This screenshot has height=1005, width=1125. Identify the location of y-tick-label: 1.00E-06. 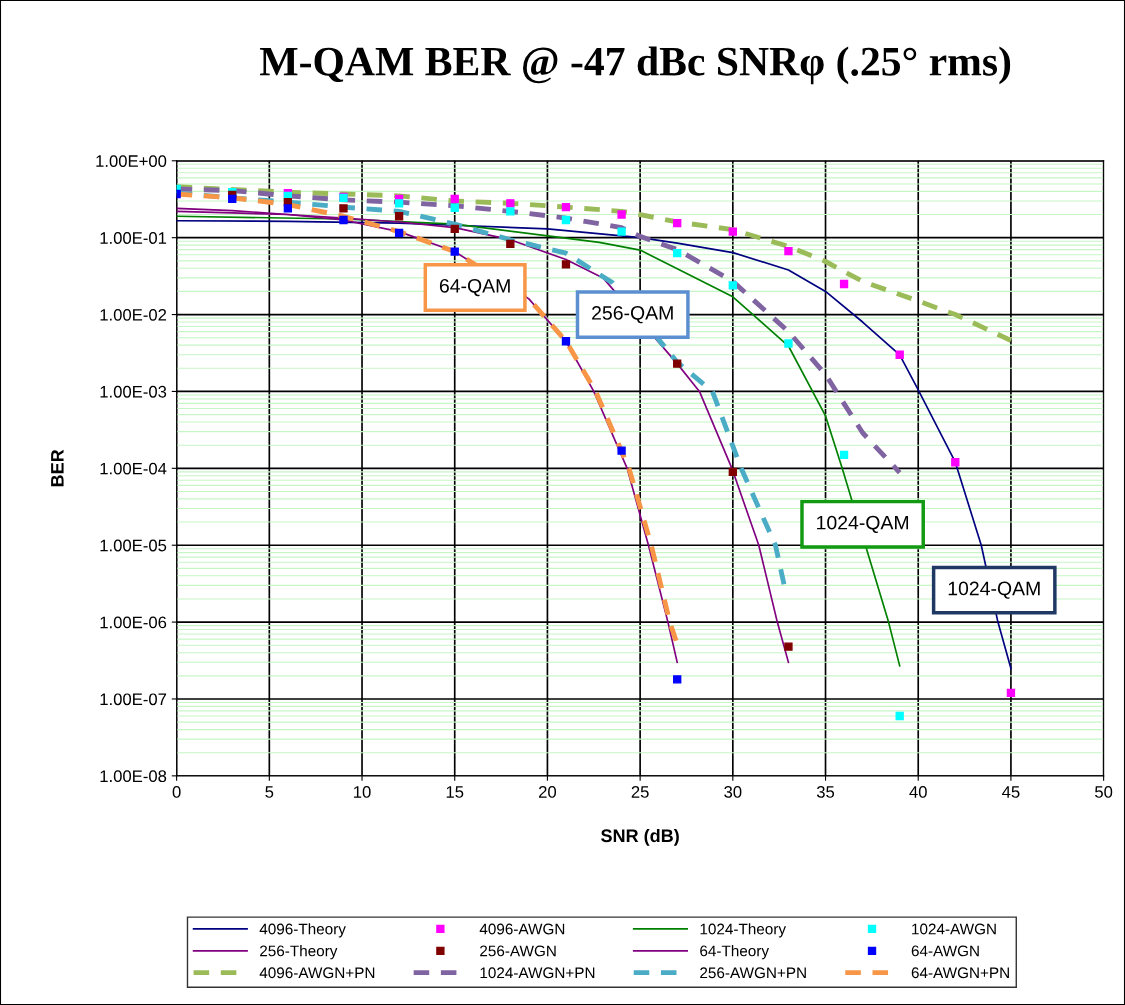
(133, 622).